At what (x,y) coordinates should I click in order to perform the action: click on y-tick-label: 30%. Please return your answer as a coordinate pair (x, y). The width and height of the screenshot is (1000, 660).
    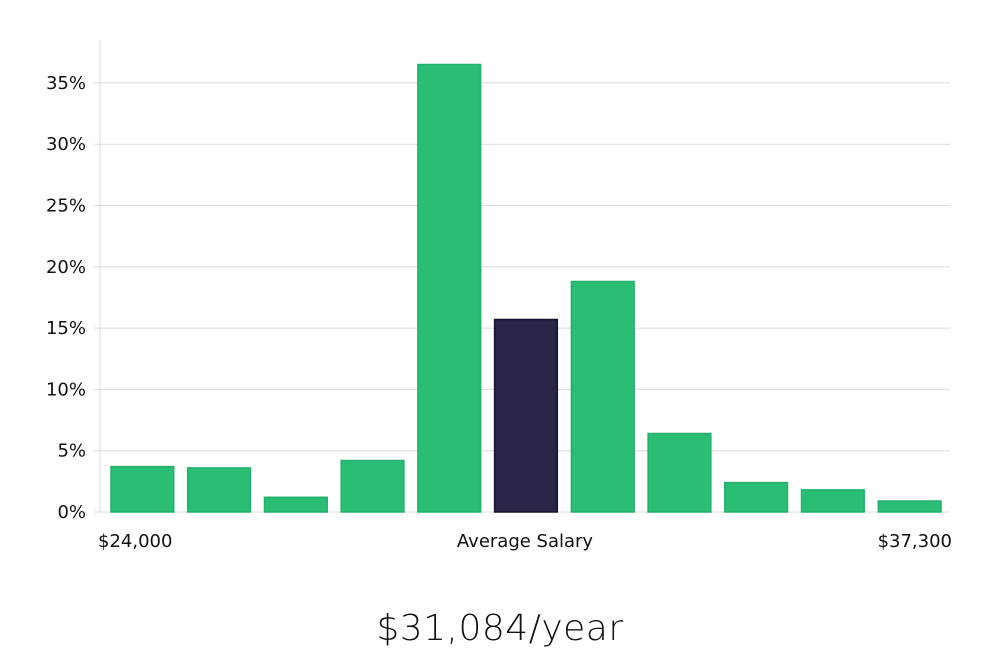
    Looking at the image, I should click on (66, 144).